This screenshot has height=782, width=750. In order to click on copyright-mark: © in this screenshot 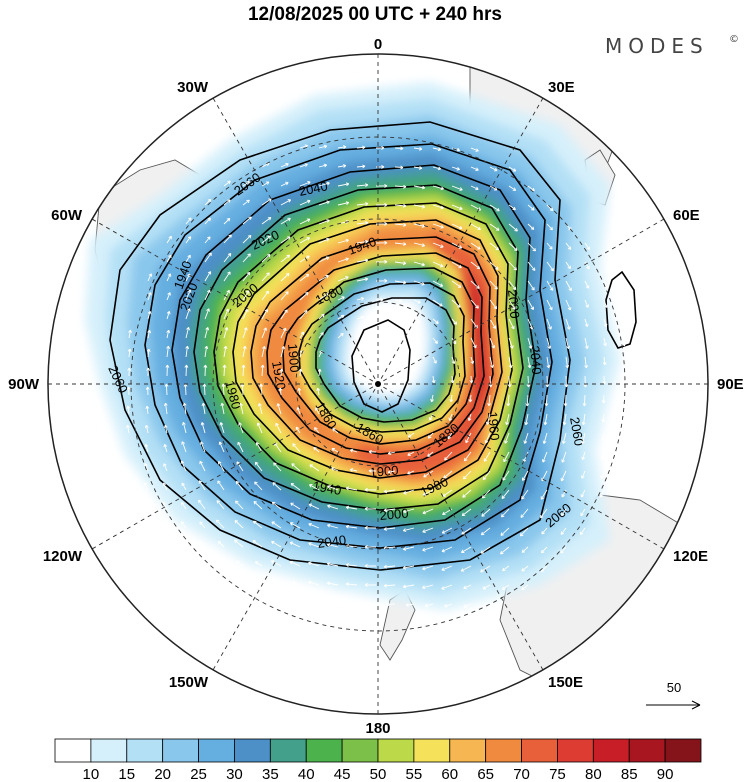, I will do `click(734, 39)`.